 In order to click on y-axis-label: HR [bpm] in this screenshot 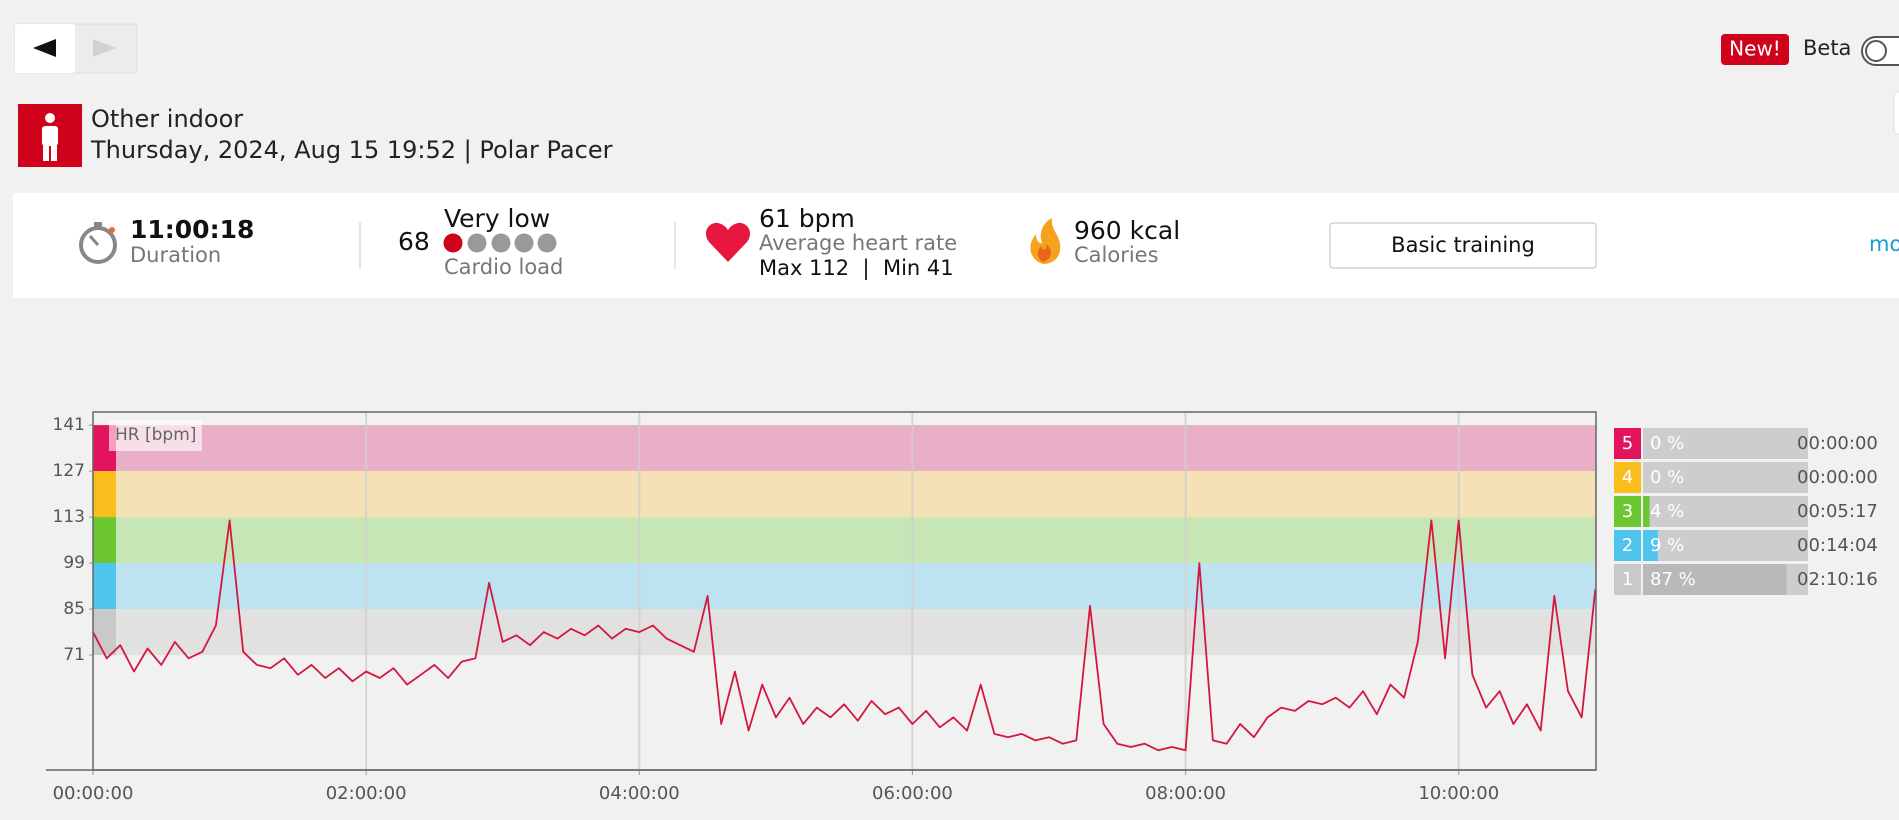, I will do `click(155, 435)`.